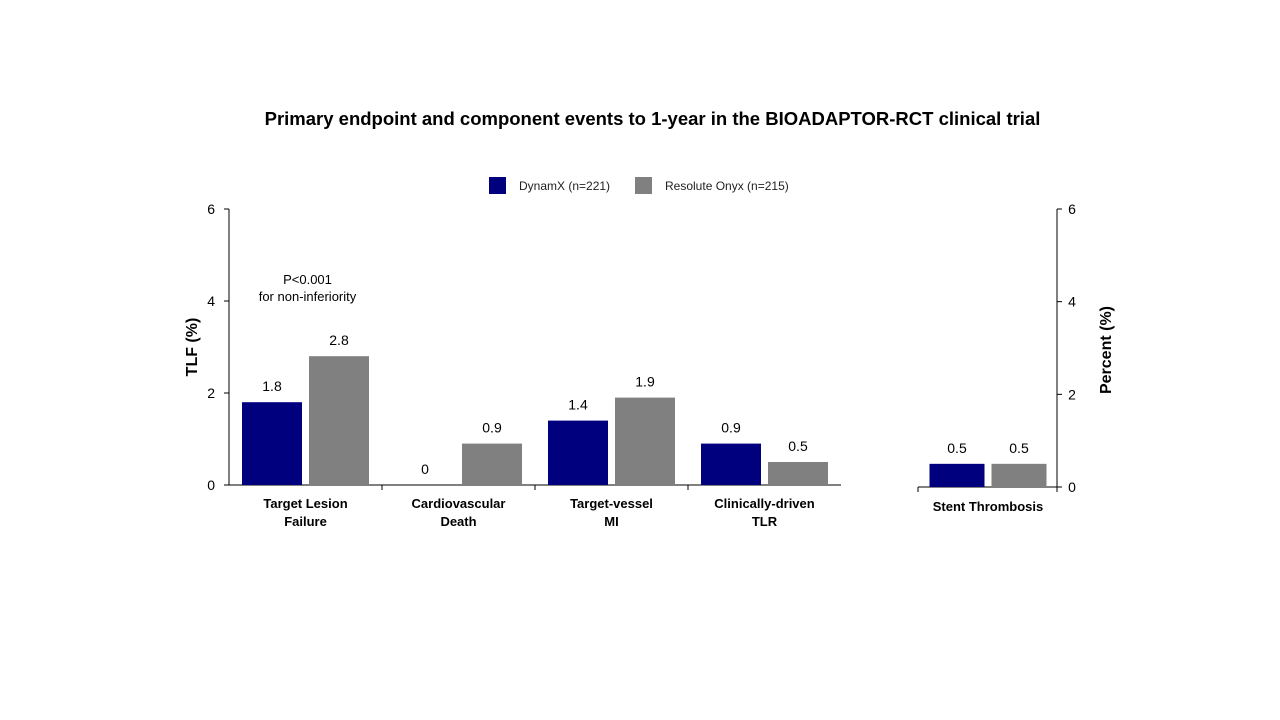 This screenshot has width=1280, height=720. Describe the element at coordinates (192, 347) in the screenshot. I see `left-y-axis-title: TLF (%)` at that location.